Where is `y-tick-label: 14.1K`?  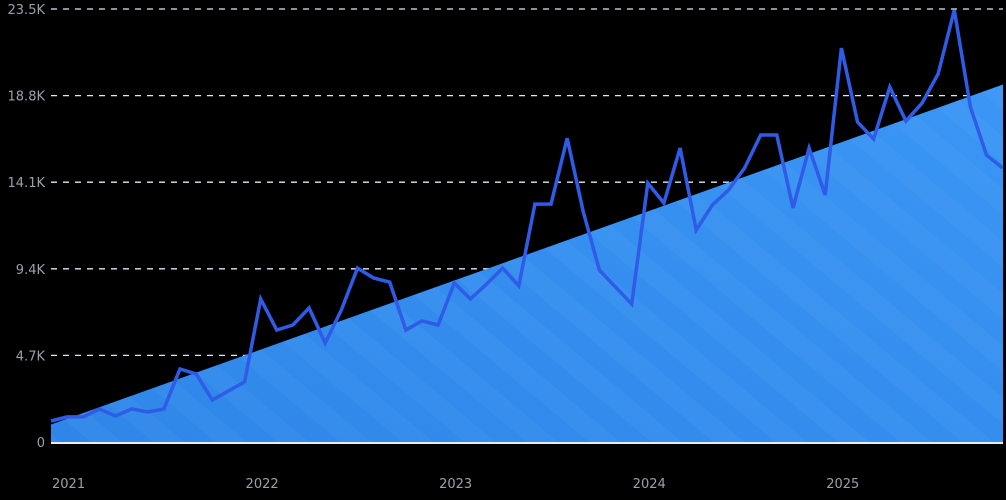 y-tick-label: 14.1K is located at coordinates (27, 183).